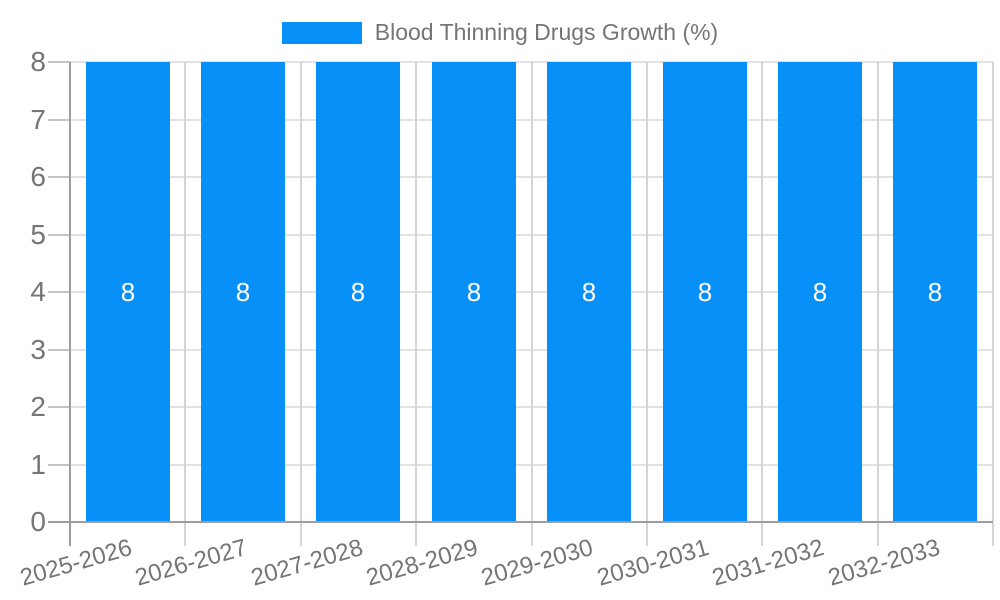 Image resolution: width=1000 pixels, height=600 pixels. I want to click on x-tick-label: 2032-2033, so click(883, 563).